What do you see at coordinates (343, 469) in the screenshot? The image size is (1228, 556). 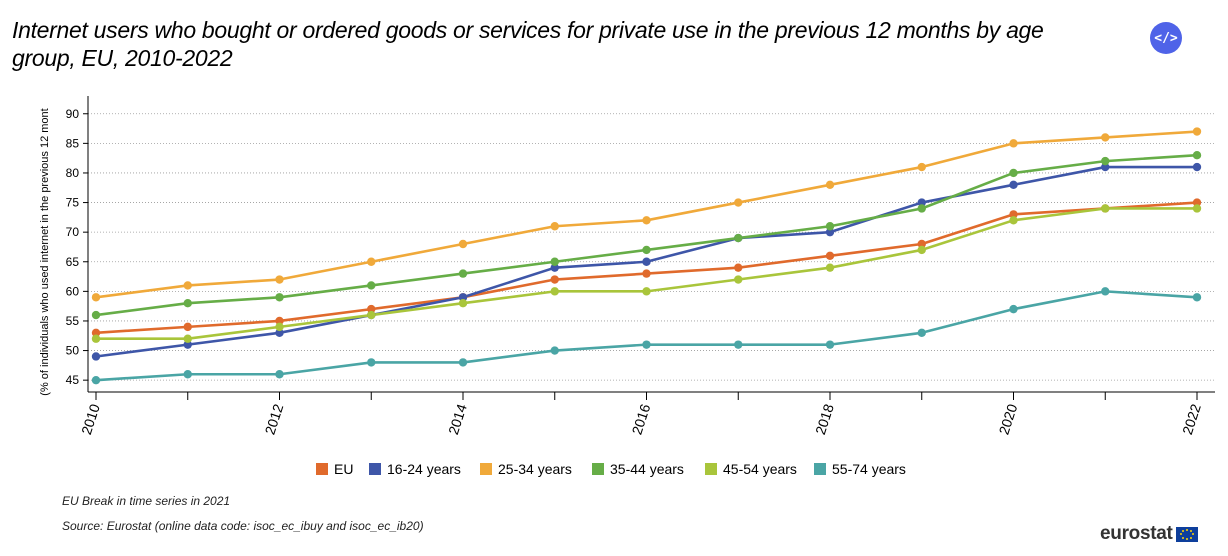 I see `legend-label: EU` at bounding box center [343, 469].